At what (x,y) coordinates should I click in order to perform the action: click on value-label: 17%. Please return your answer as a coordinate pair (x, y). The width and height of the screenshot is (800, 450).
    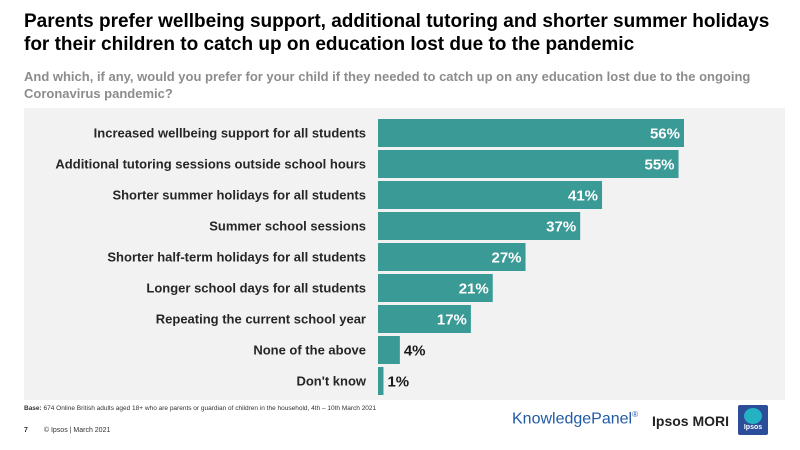
    Looking at the image, I should click on (452, 320).